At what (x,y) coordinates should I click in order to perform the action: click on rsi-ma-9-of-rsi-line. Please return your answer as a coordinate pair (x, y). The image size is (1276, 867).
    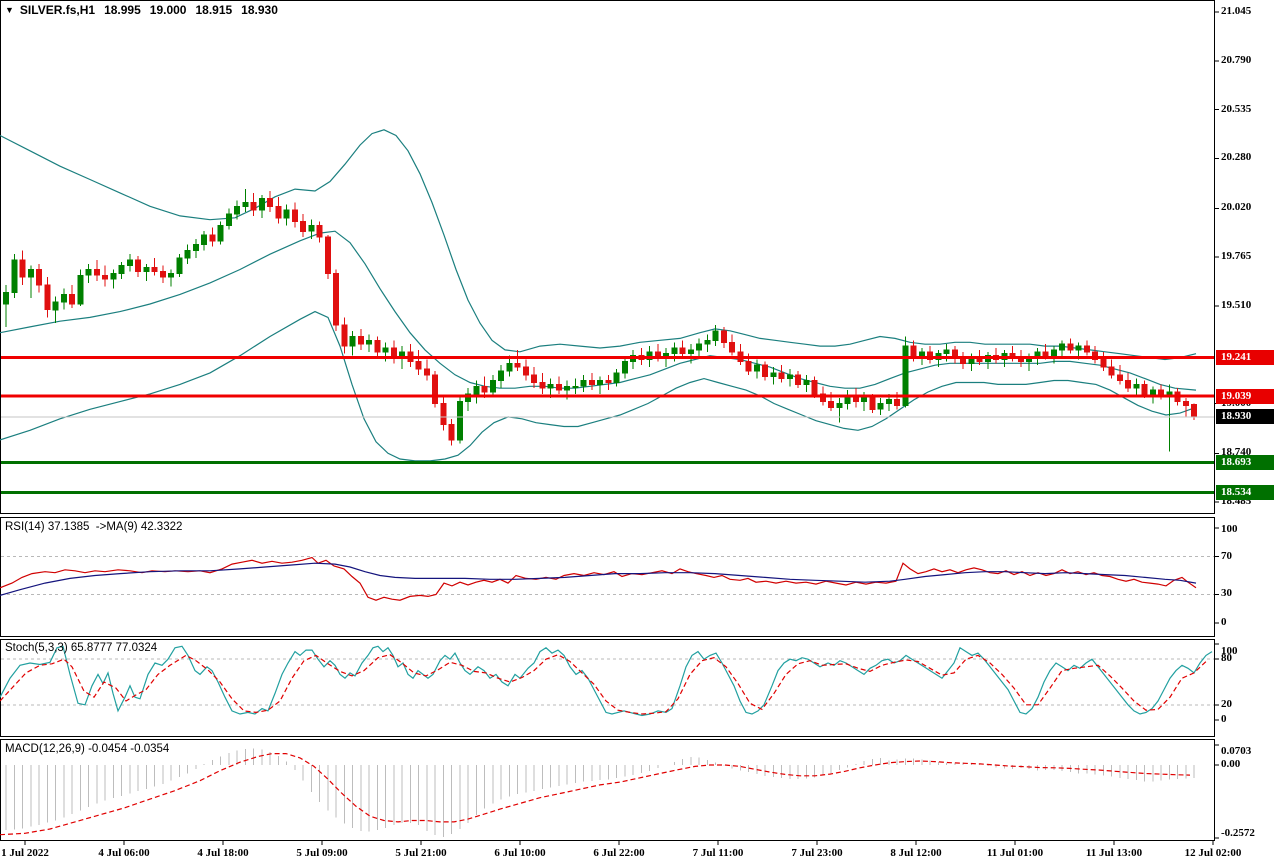
    Looking at the image, I should click on (598, 579).